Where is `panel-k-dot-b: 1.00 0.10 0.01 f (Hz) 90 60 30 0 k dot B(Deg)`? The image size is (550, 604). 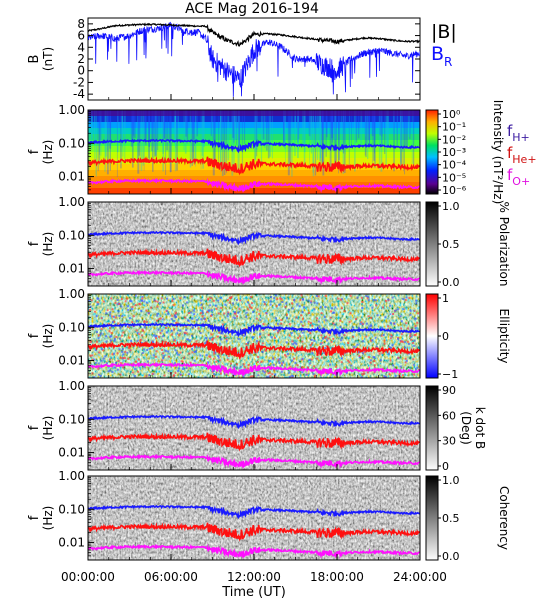
panel-k-dot-b: 1.00 0.10 0.01 f (Hz) 90 60 30 0 k dot B(Deg) is located at coordinates (257, 426).